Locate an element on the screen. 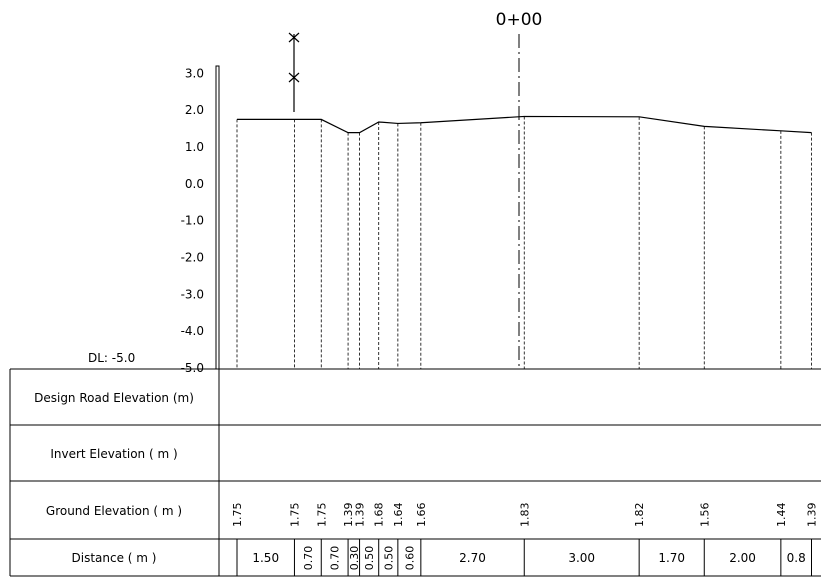 The height and width of the screenshot is (582, 821). row-label-invert-elevation: Invert Elevation ( m ) is located at coordinates (113, 454).